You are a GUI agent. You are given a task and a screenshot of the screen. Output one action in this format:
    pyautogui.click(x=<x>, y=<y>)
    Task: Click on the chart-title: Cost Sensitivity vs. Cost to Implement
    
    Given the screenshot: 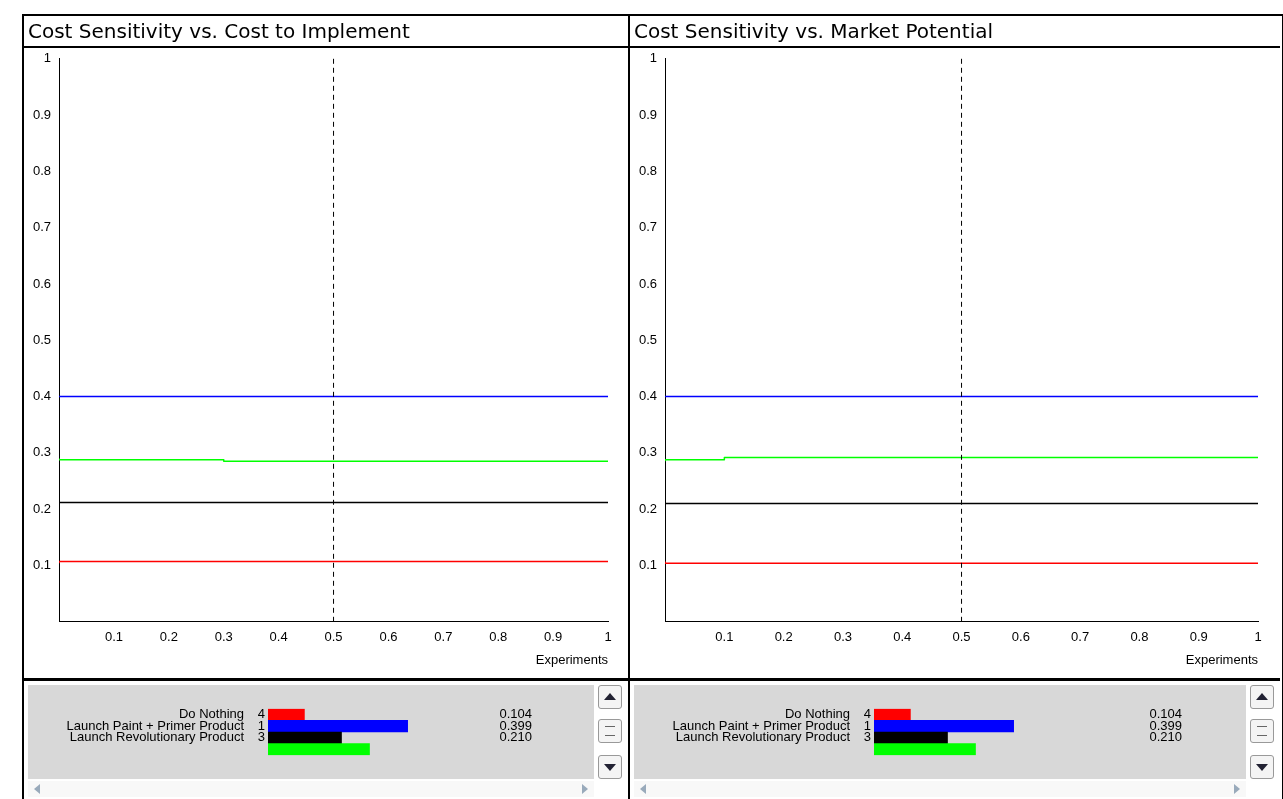 What is the action you would take?
    pyautogui.click(x=326, y=32)
    